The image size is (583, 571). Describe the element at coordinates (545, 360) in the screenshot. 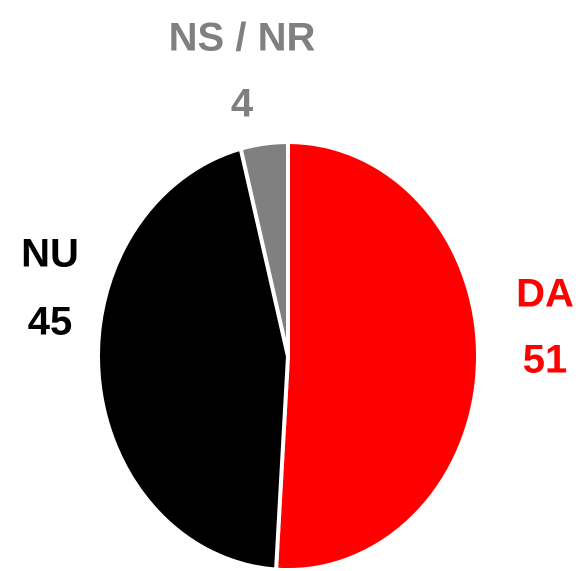

I see `slice-value: 51` at that location.